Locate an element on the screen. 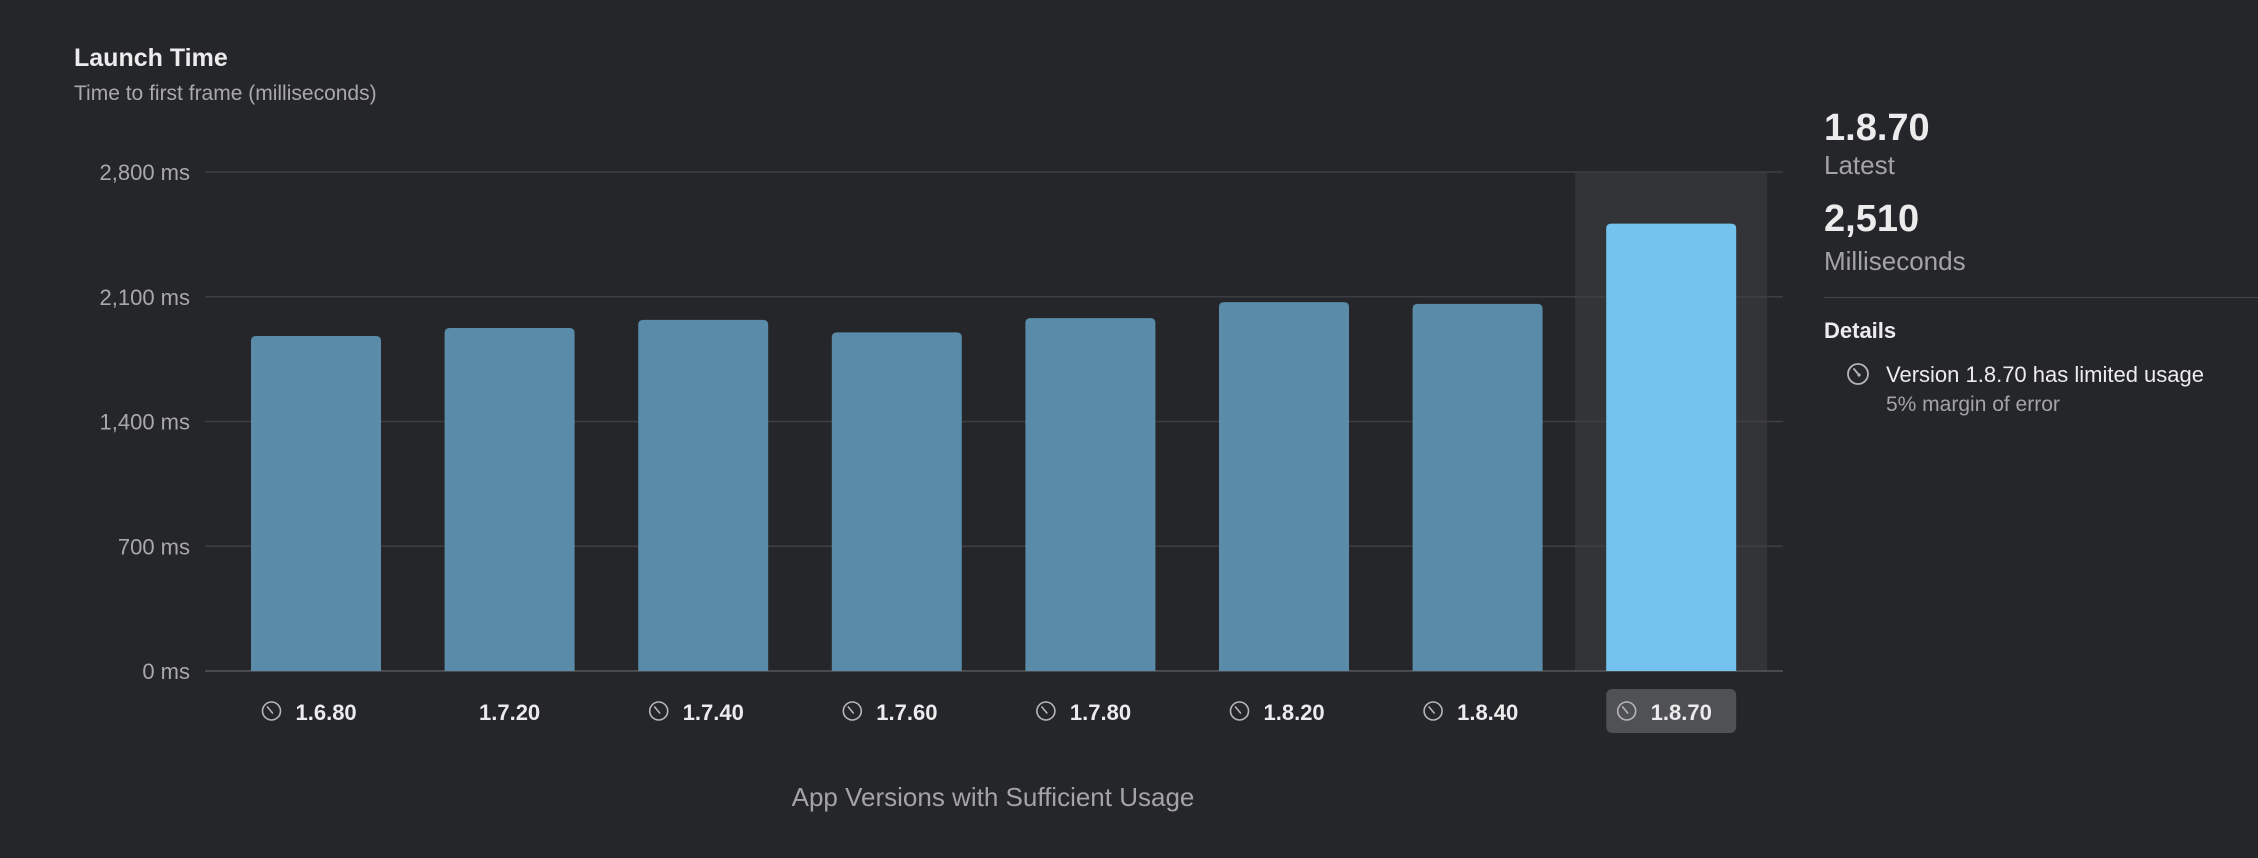  x-tick-label: 1.7.40 is located at coordinates (713, 712).